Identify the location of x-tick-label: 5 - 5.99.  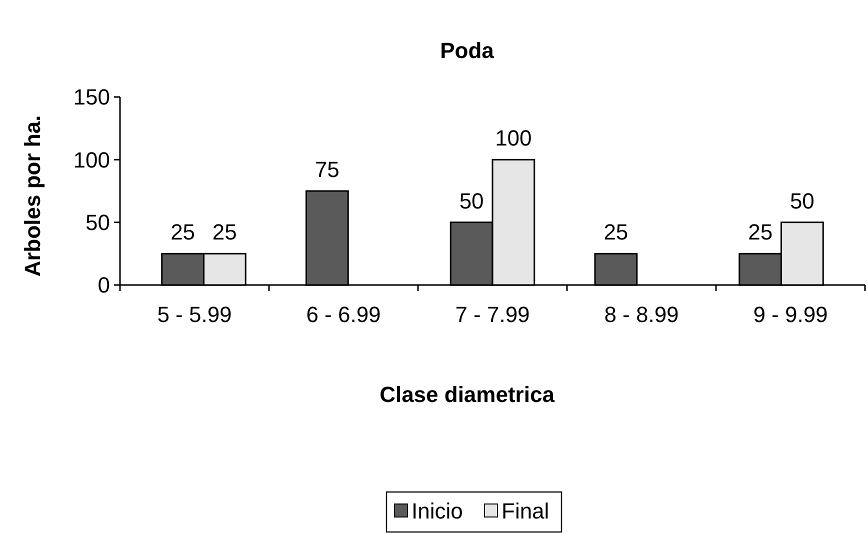
(194, 314).